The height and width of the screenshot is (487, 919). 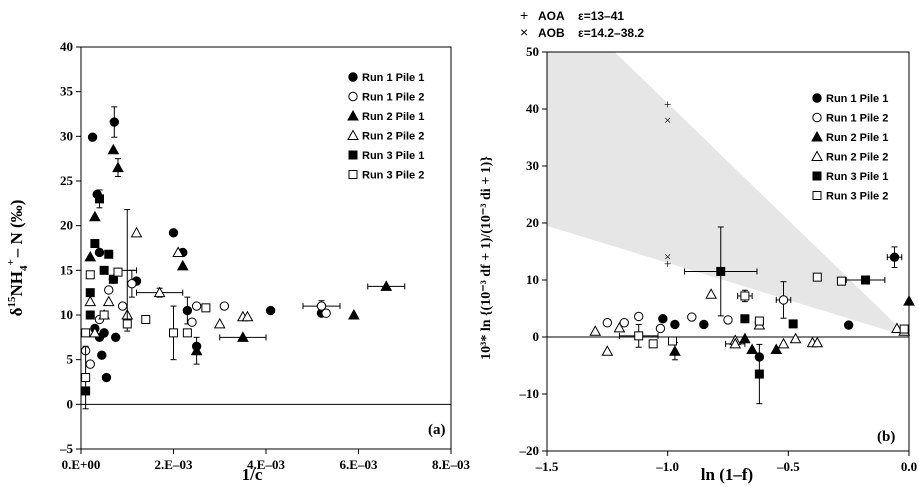 I want to click on y-tick-label: –10, so click(x=529, y=393).